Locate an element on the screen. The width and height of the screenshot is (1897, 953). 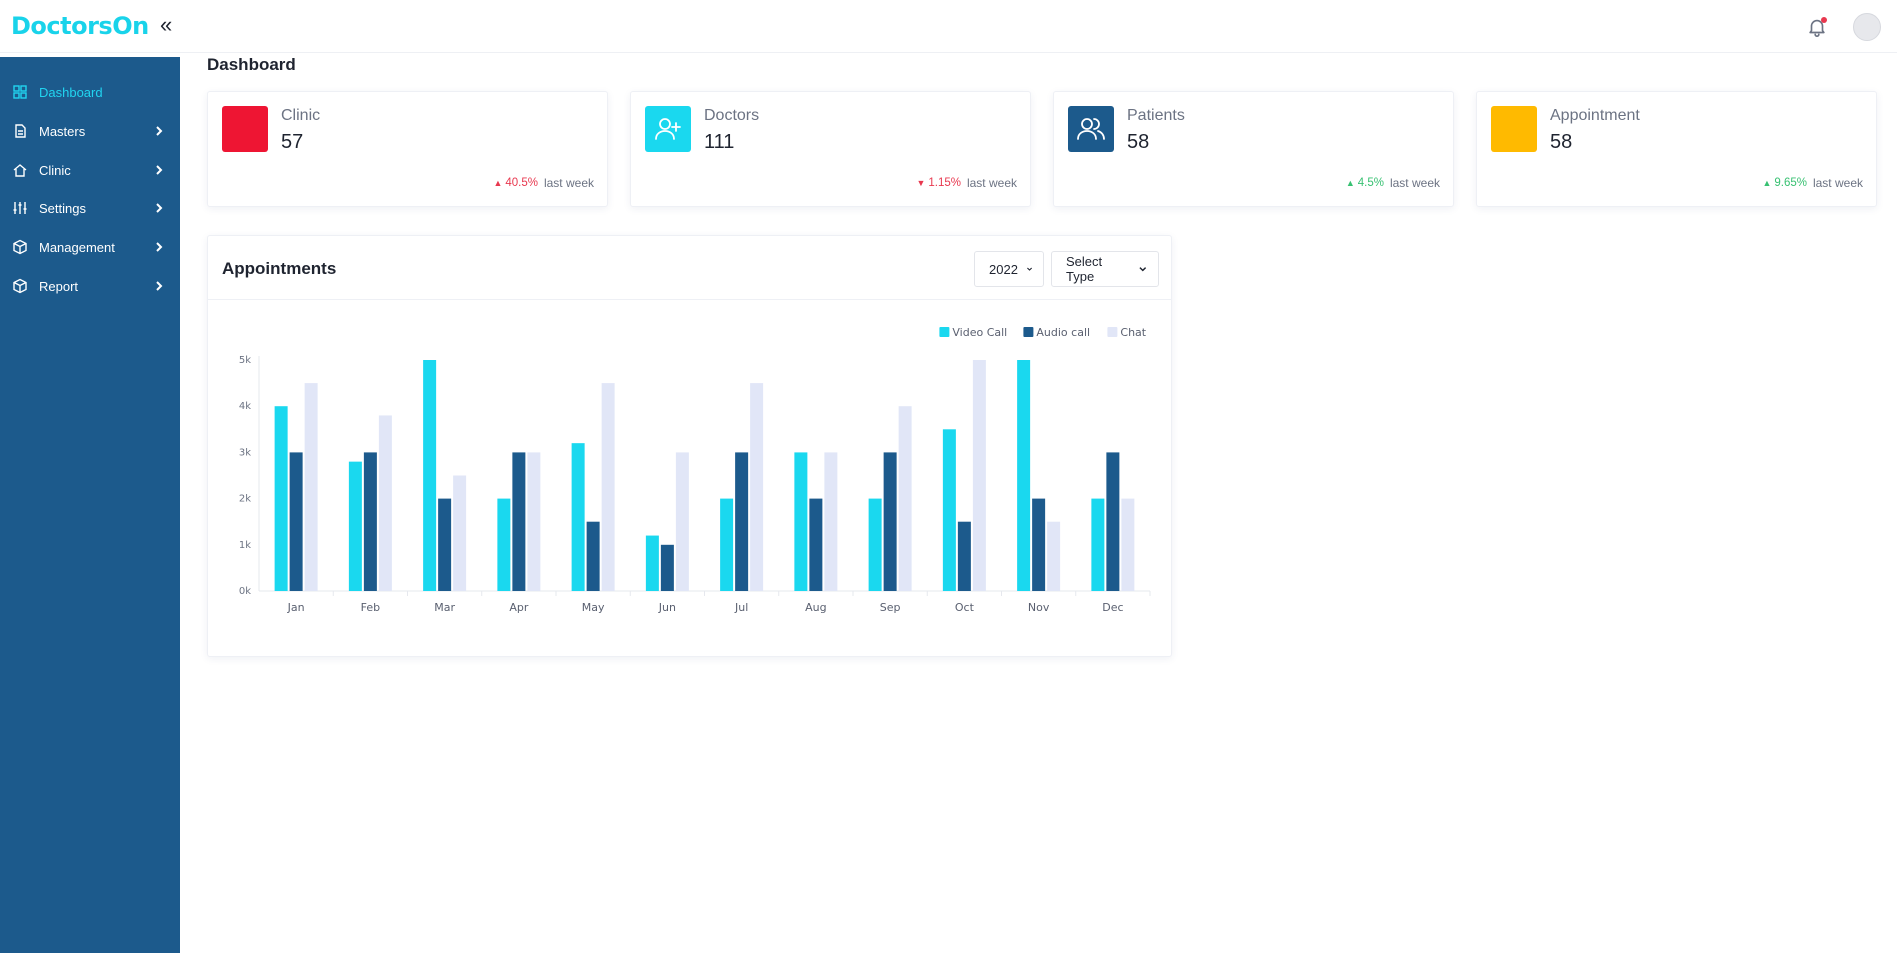
home-icon is located at coordinates (20, 170).